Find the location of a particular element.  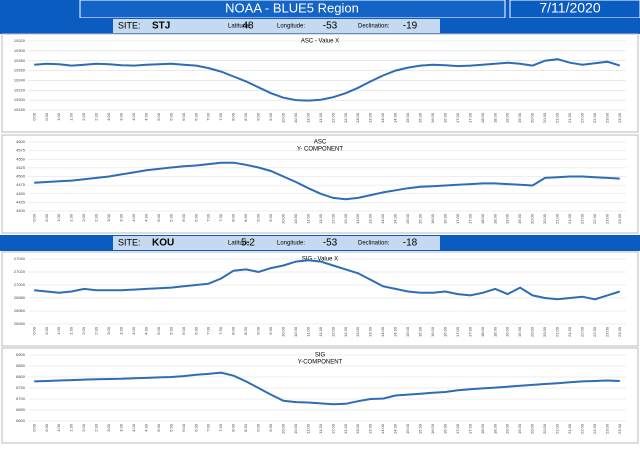

y-tick-label: 6750 is located at coordinates (21, 387).